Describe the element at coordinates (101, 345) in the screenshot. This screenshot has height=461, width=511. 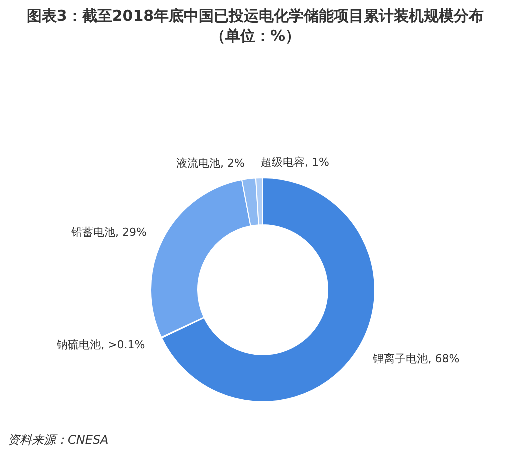
I see `slice-label: 钠硫电池, >0.1%` at that location.